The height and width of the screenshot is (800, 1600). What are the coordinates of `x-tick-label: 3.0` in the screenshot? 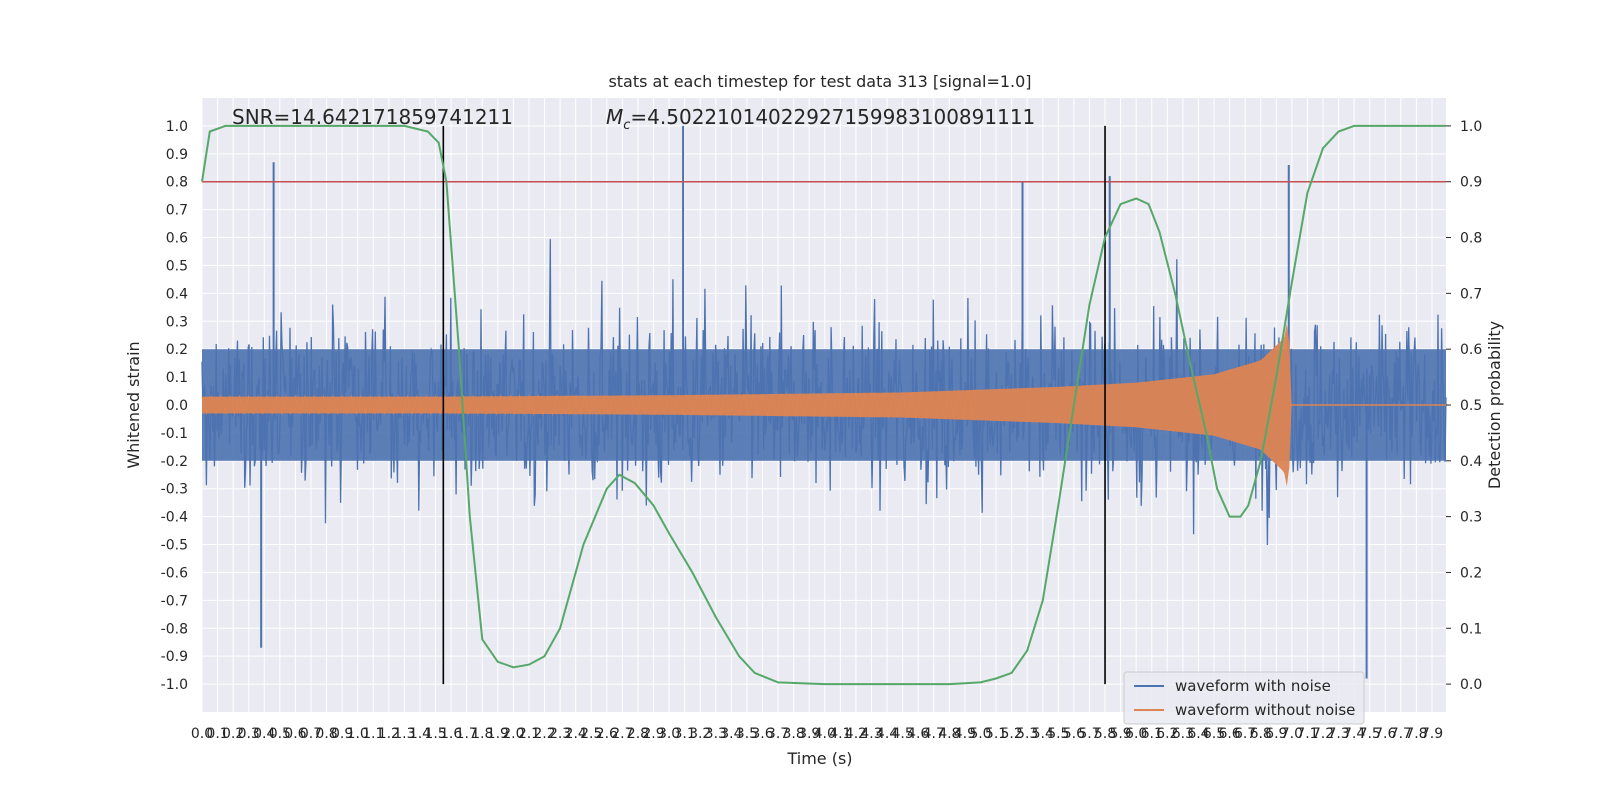 It's located at (669, 734).